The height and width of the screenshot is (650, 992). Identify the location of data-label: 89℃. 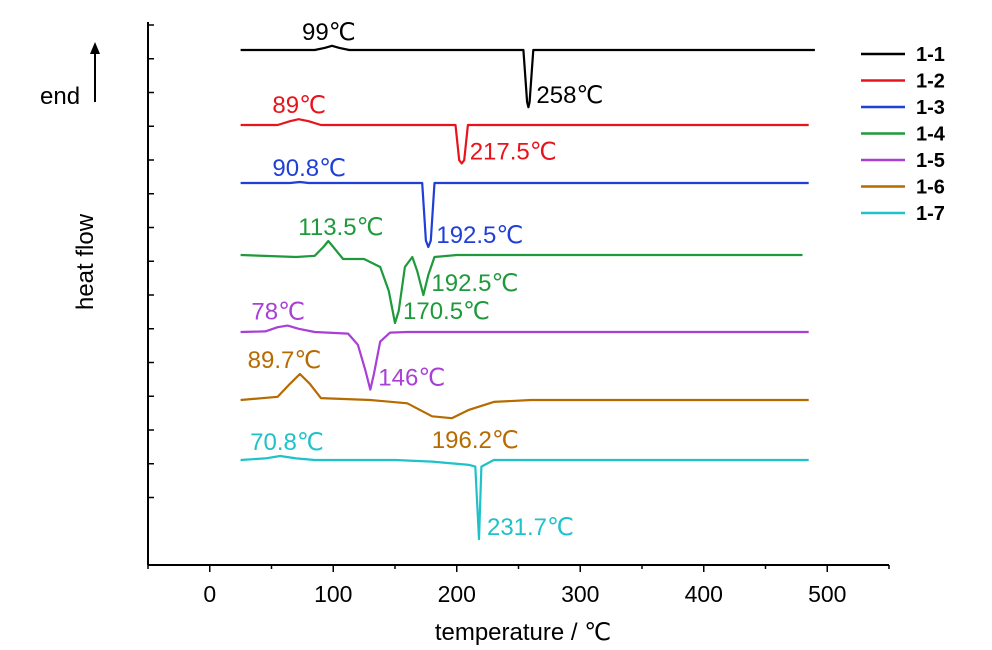
(299, 105).